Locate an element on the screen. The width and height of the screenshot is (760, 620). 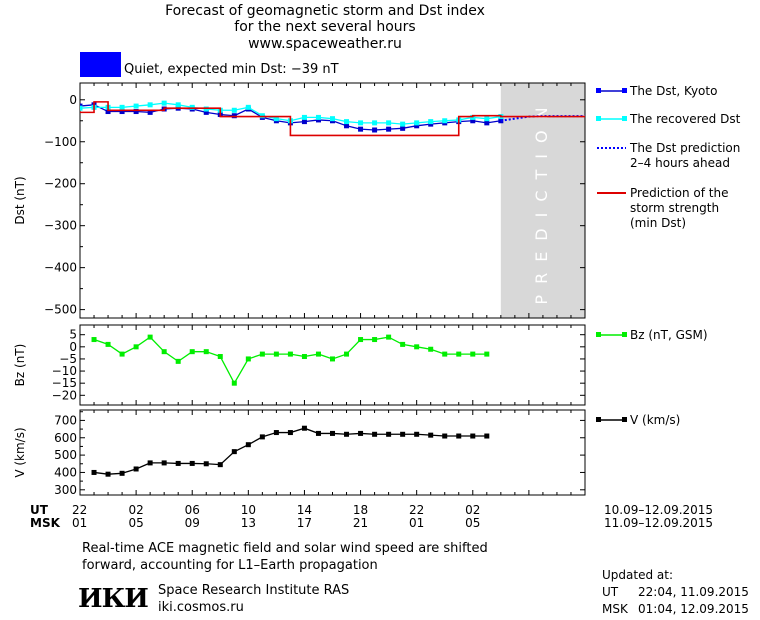
legend-strength-label-1: Prediction of the is located at coordinates (679, 193).